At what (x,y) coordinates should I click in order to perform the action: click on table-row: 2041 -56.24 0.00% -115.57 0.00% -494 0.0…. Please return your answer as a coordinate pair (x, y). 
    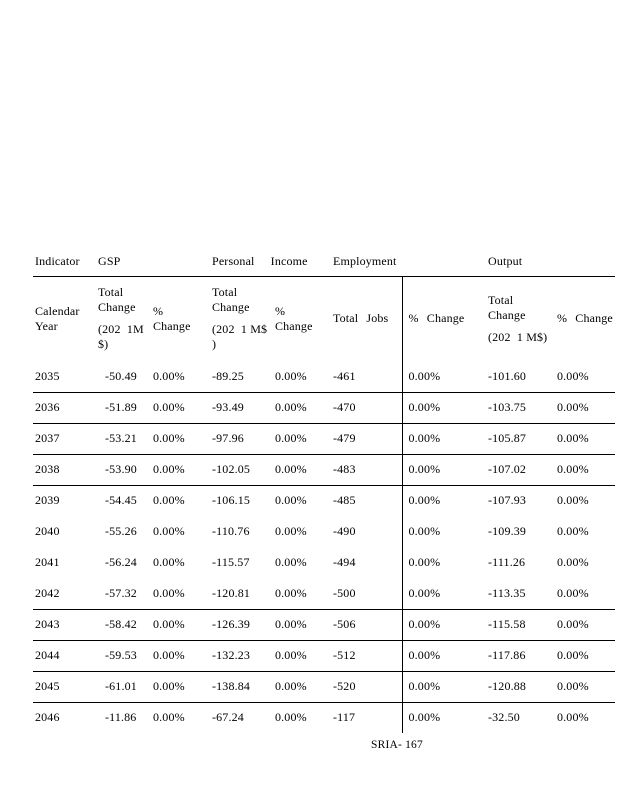
    Looking at the image, I should click on (324, 562).